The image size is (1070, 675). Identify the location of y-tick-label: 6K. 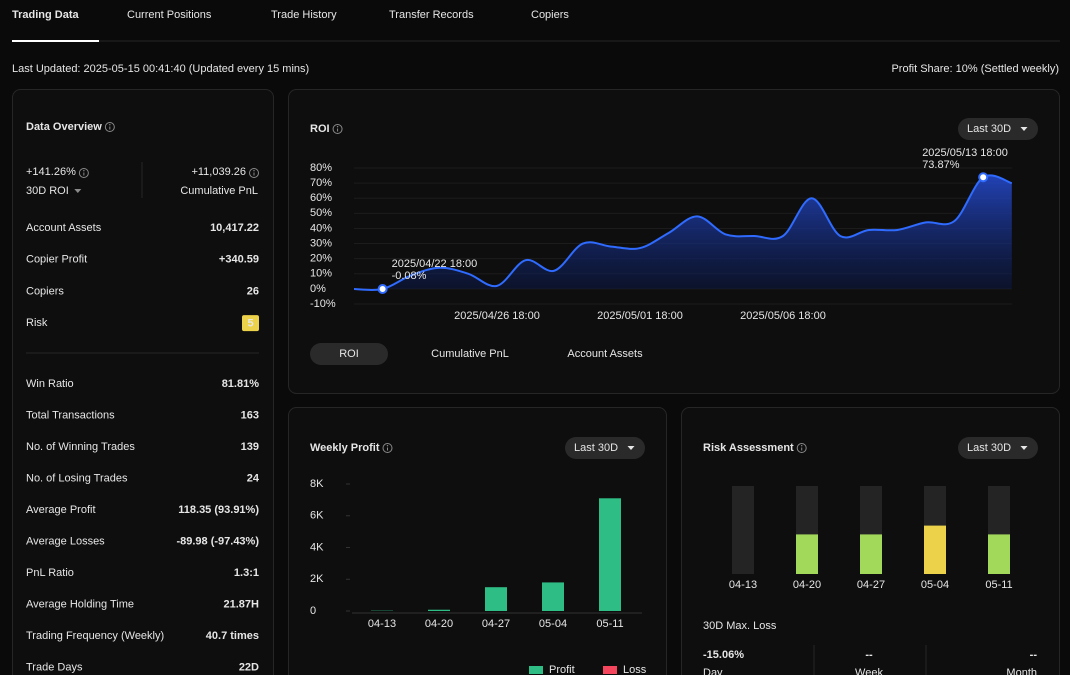
(317, 516).